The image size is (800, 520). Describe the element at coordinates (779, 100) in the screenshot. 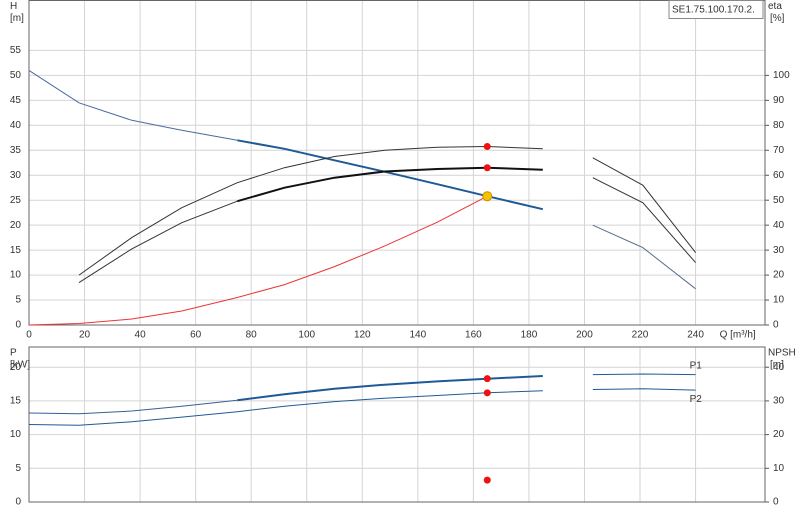

I see `y2-tick-label: 90` at that location.